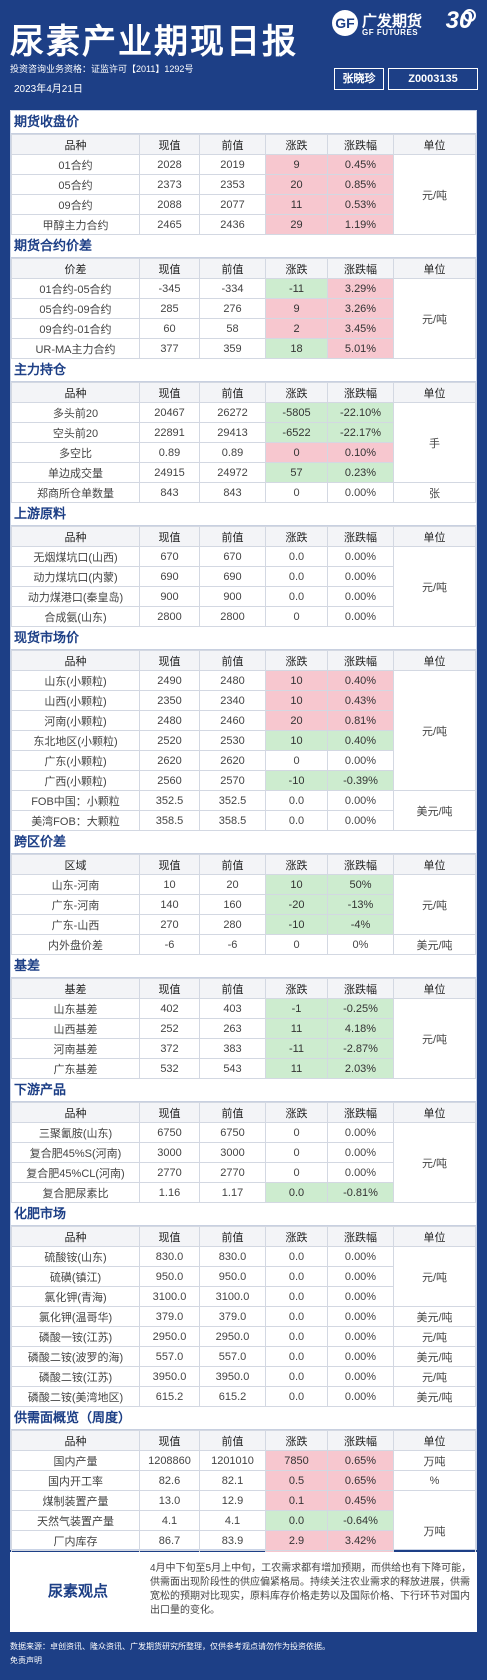 The width and height of the screenshot is (487, 1680). Describe the element at coordinates (75, 204) in the screenshot. I see `cell-name: 09合约` at that location.